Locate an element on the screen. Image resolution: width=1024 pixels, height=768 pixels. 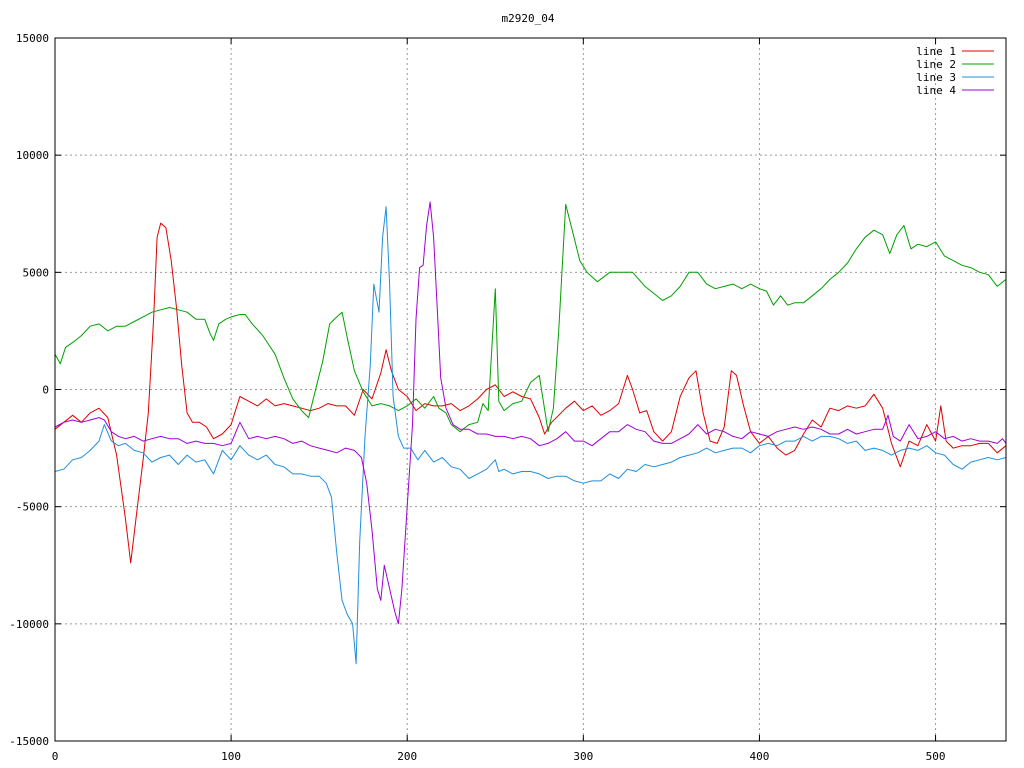
y-tick-label: 10000 is located at coordinates (32, 155).